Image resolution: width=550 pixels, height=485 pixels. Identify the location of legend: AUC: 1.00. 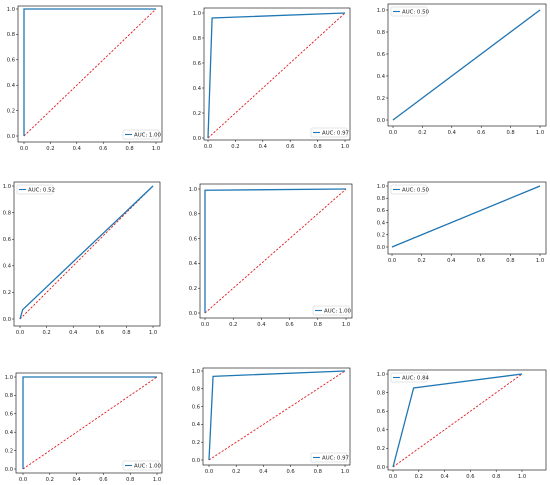
(141, 465).